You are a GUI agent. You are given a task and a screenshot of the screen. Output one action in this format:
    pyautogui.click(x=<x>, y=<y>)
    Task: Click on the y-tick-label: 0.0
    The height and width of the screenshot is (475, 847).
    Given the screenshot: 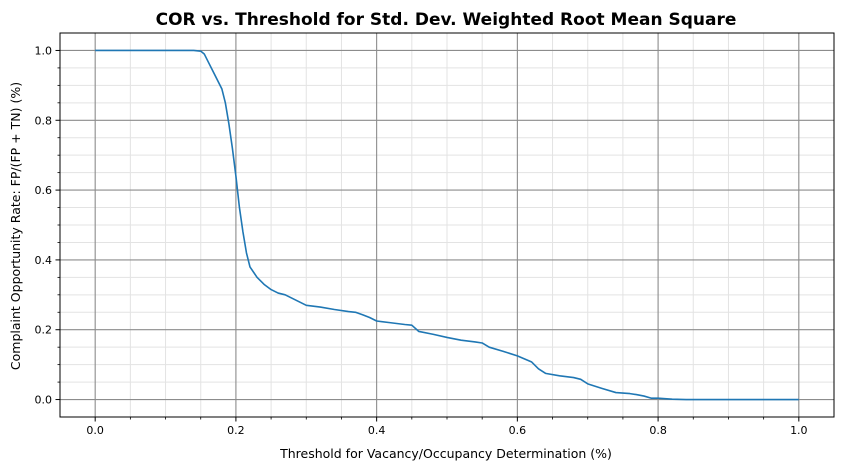 What is the action you would take?
    pyautogui.click(x=44, y=400)
    